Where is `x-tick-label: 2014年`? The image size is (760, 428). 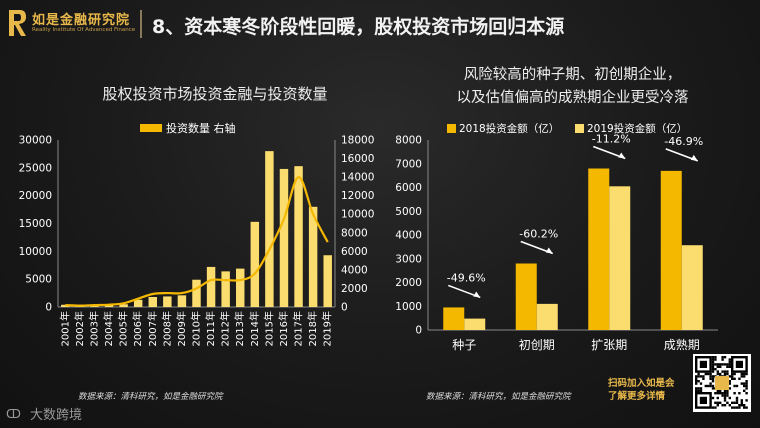
x-tick-label: 2014年 is located at coordinates (254, 328).